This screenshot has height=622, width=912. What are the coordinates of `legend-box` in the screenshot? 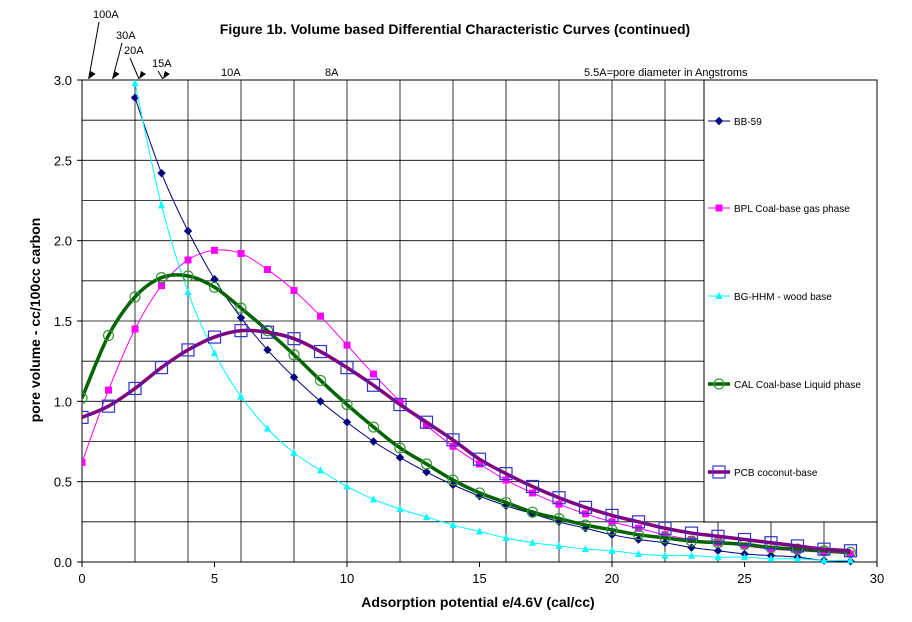 It's located at (790, 301).